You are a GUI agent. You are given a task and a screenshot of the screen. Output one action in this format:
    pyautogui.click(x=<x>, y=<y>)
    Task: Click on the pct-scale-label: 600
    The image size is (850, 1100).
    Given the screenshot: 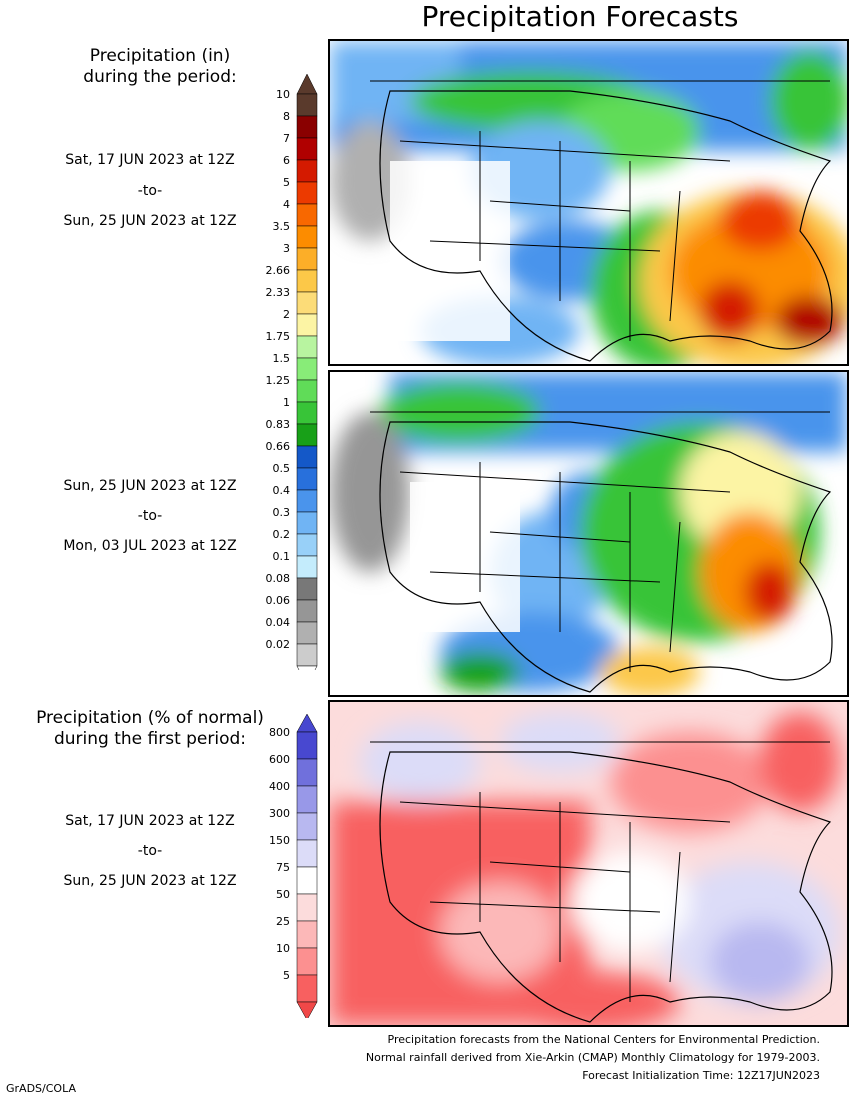 What is the action you would take?
    pyautogui.click(x=279, y=759)
    